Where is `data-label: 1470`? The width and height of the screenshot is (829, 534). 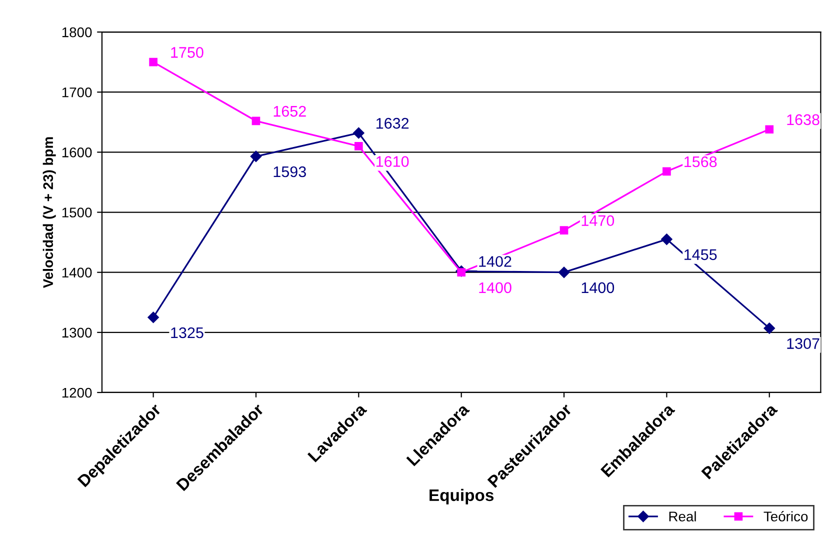 data-label: 1470 is located at coordinates (598, 220).